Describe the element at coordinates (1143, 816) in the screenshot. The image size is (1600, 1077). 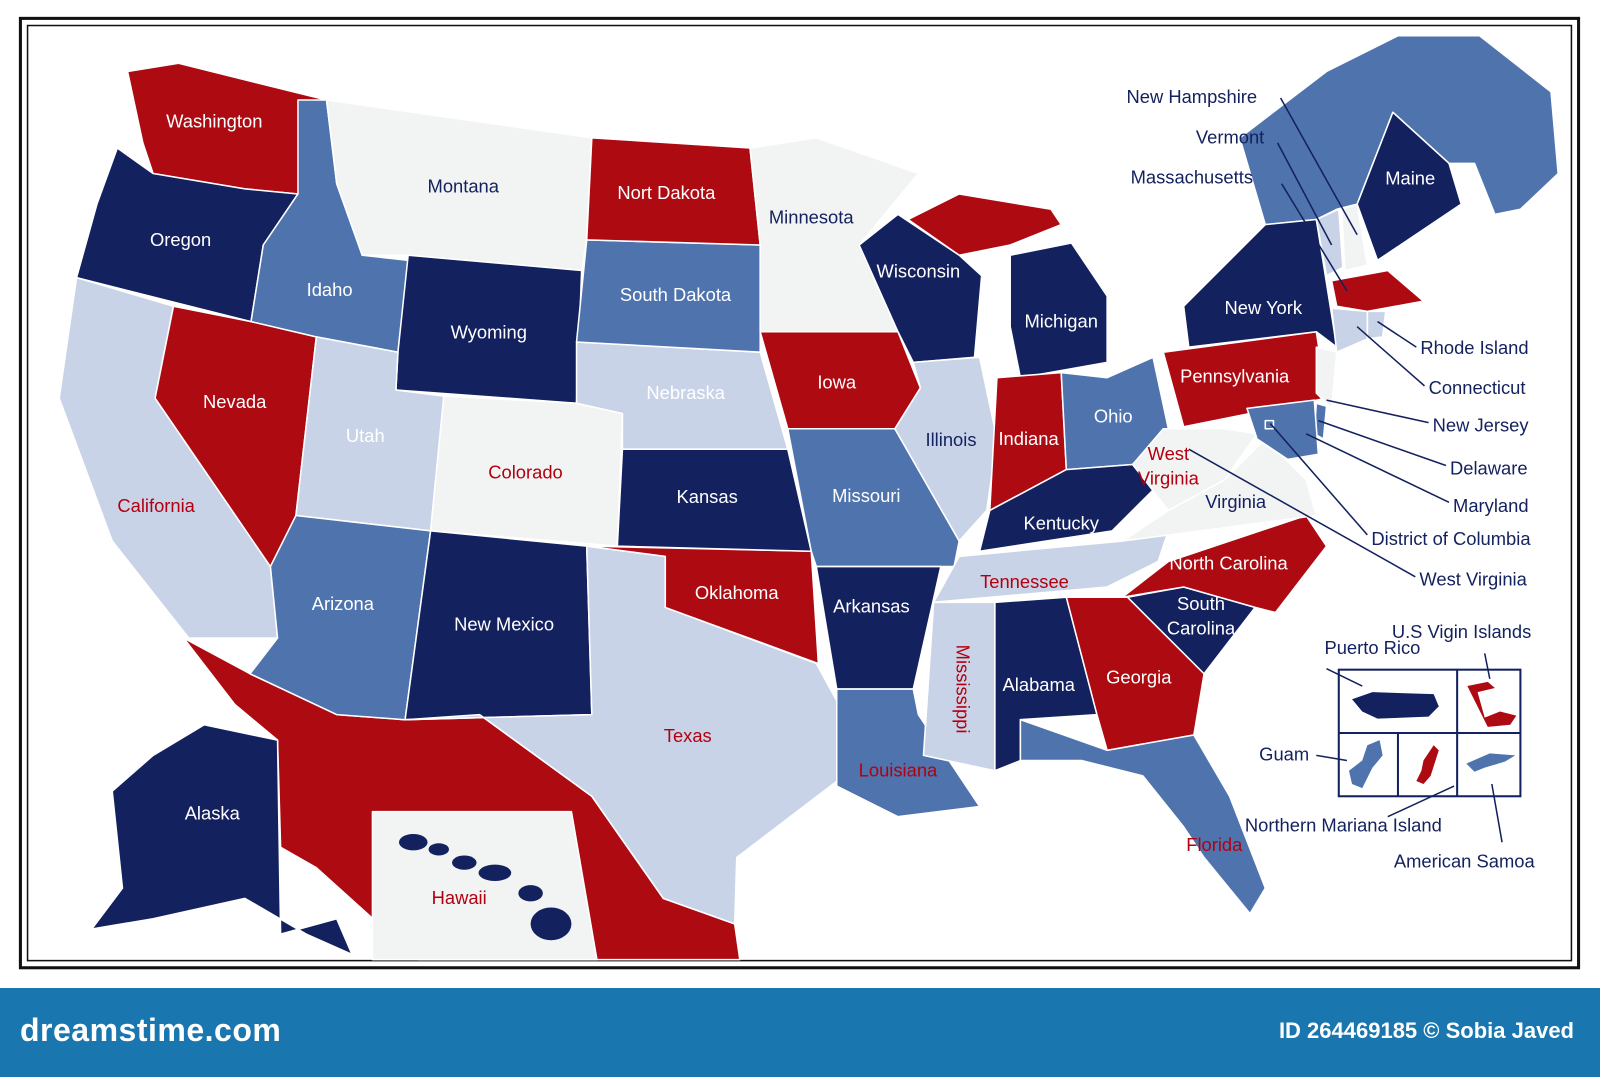
I see `state-fl` at that location.